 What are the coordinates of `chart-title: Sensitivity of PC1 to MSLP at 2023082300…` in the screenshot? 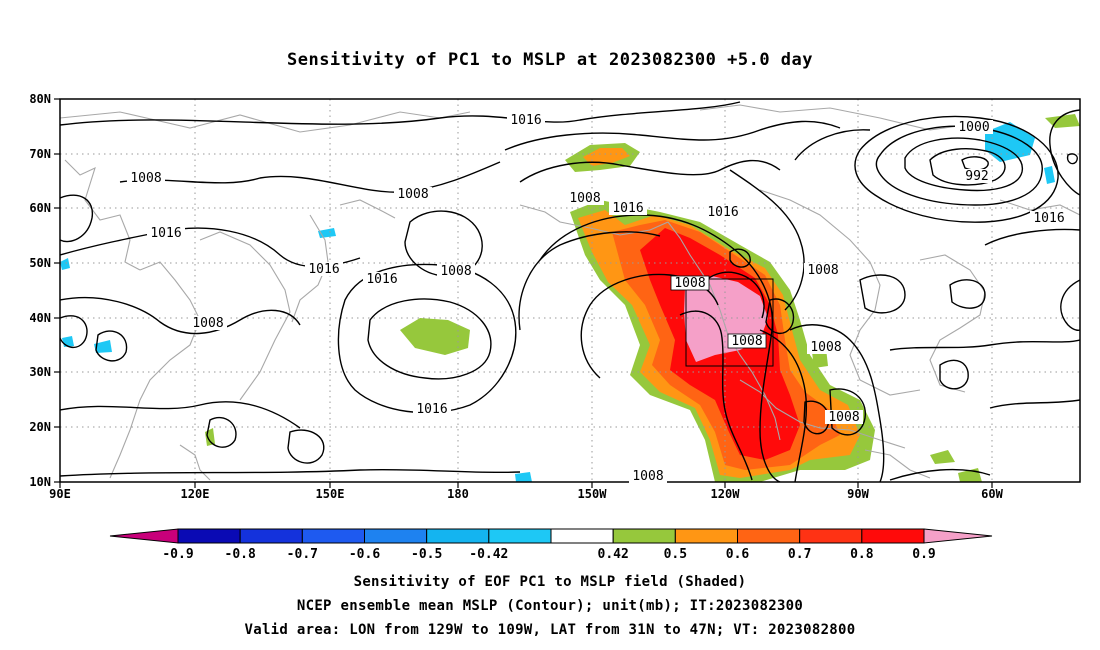 It's located at (549, 60).